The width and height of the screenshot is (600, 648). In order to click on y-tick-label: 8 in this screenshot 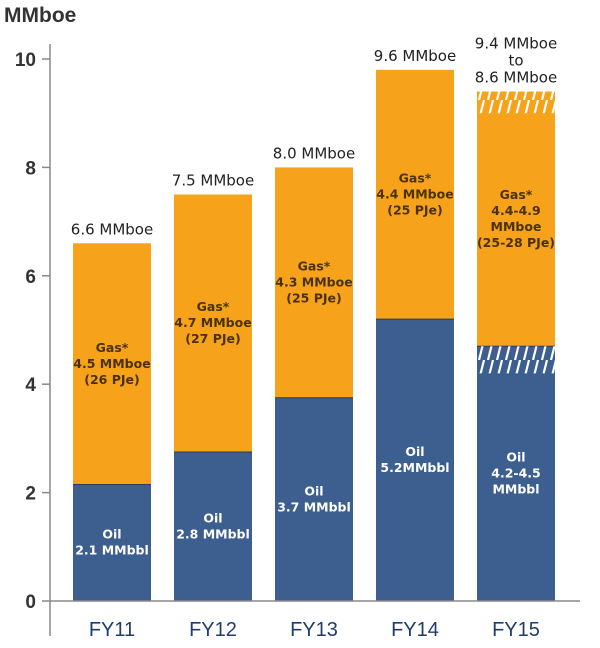, I will do `click(30, 168)`.